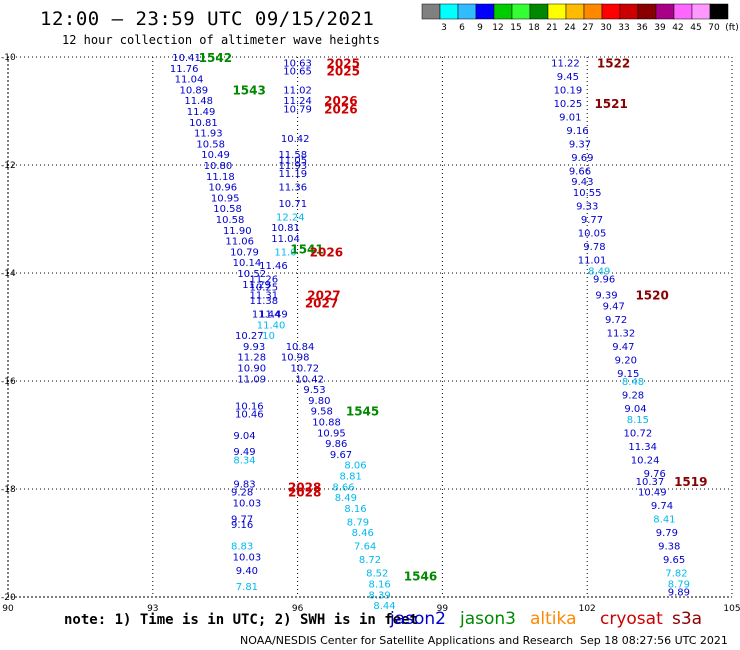  Describe the element at coordinates (8, 609) in the screenshot. I see `x-tick-label: 90` at that location.